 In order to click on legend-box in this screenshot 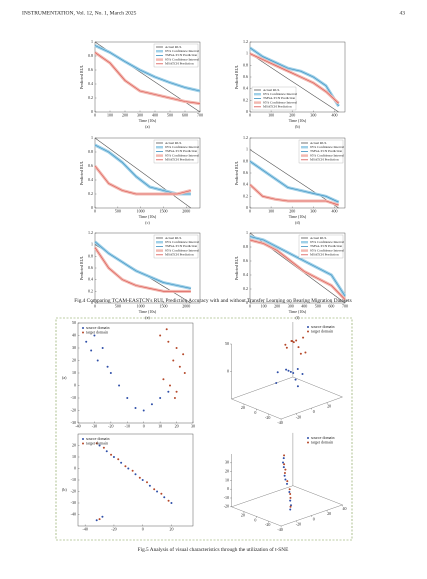, I will do `click(321, 151)`.